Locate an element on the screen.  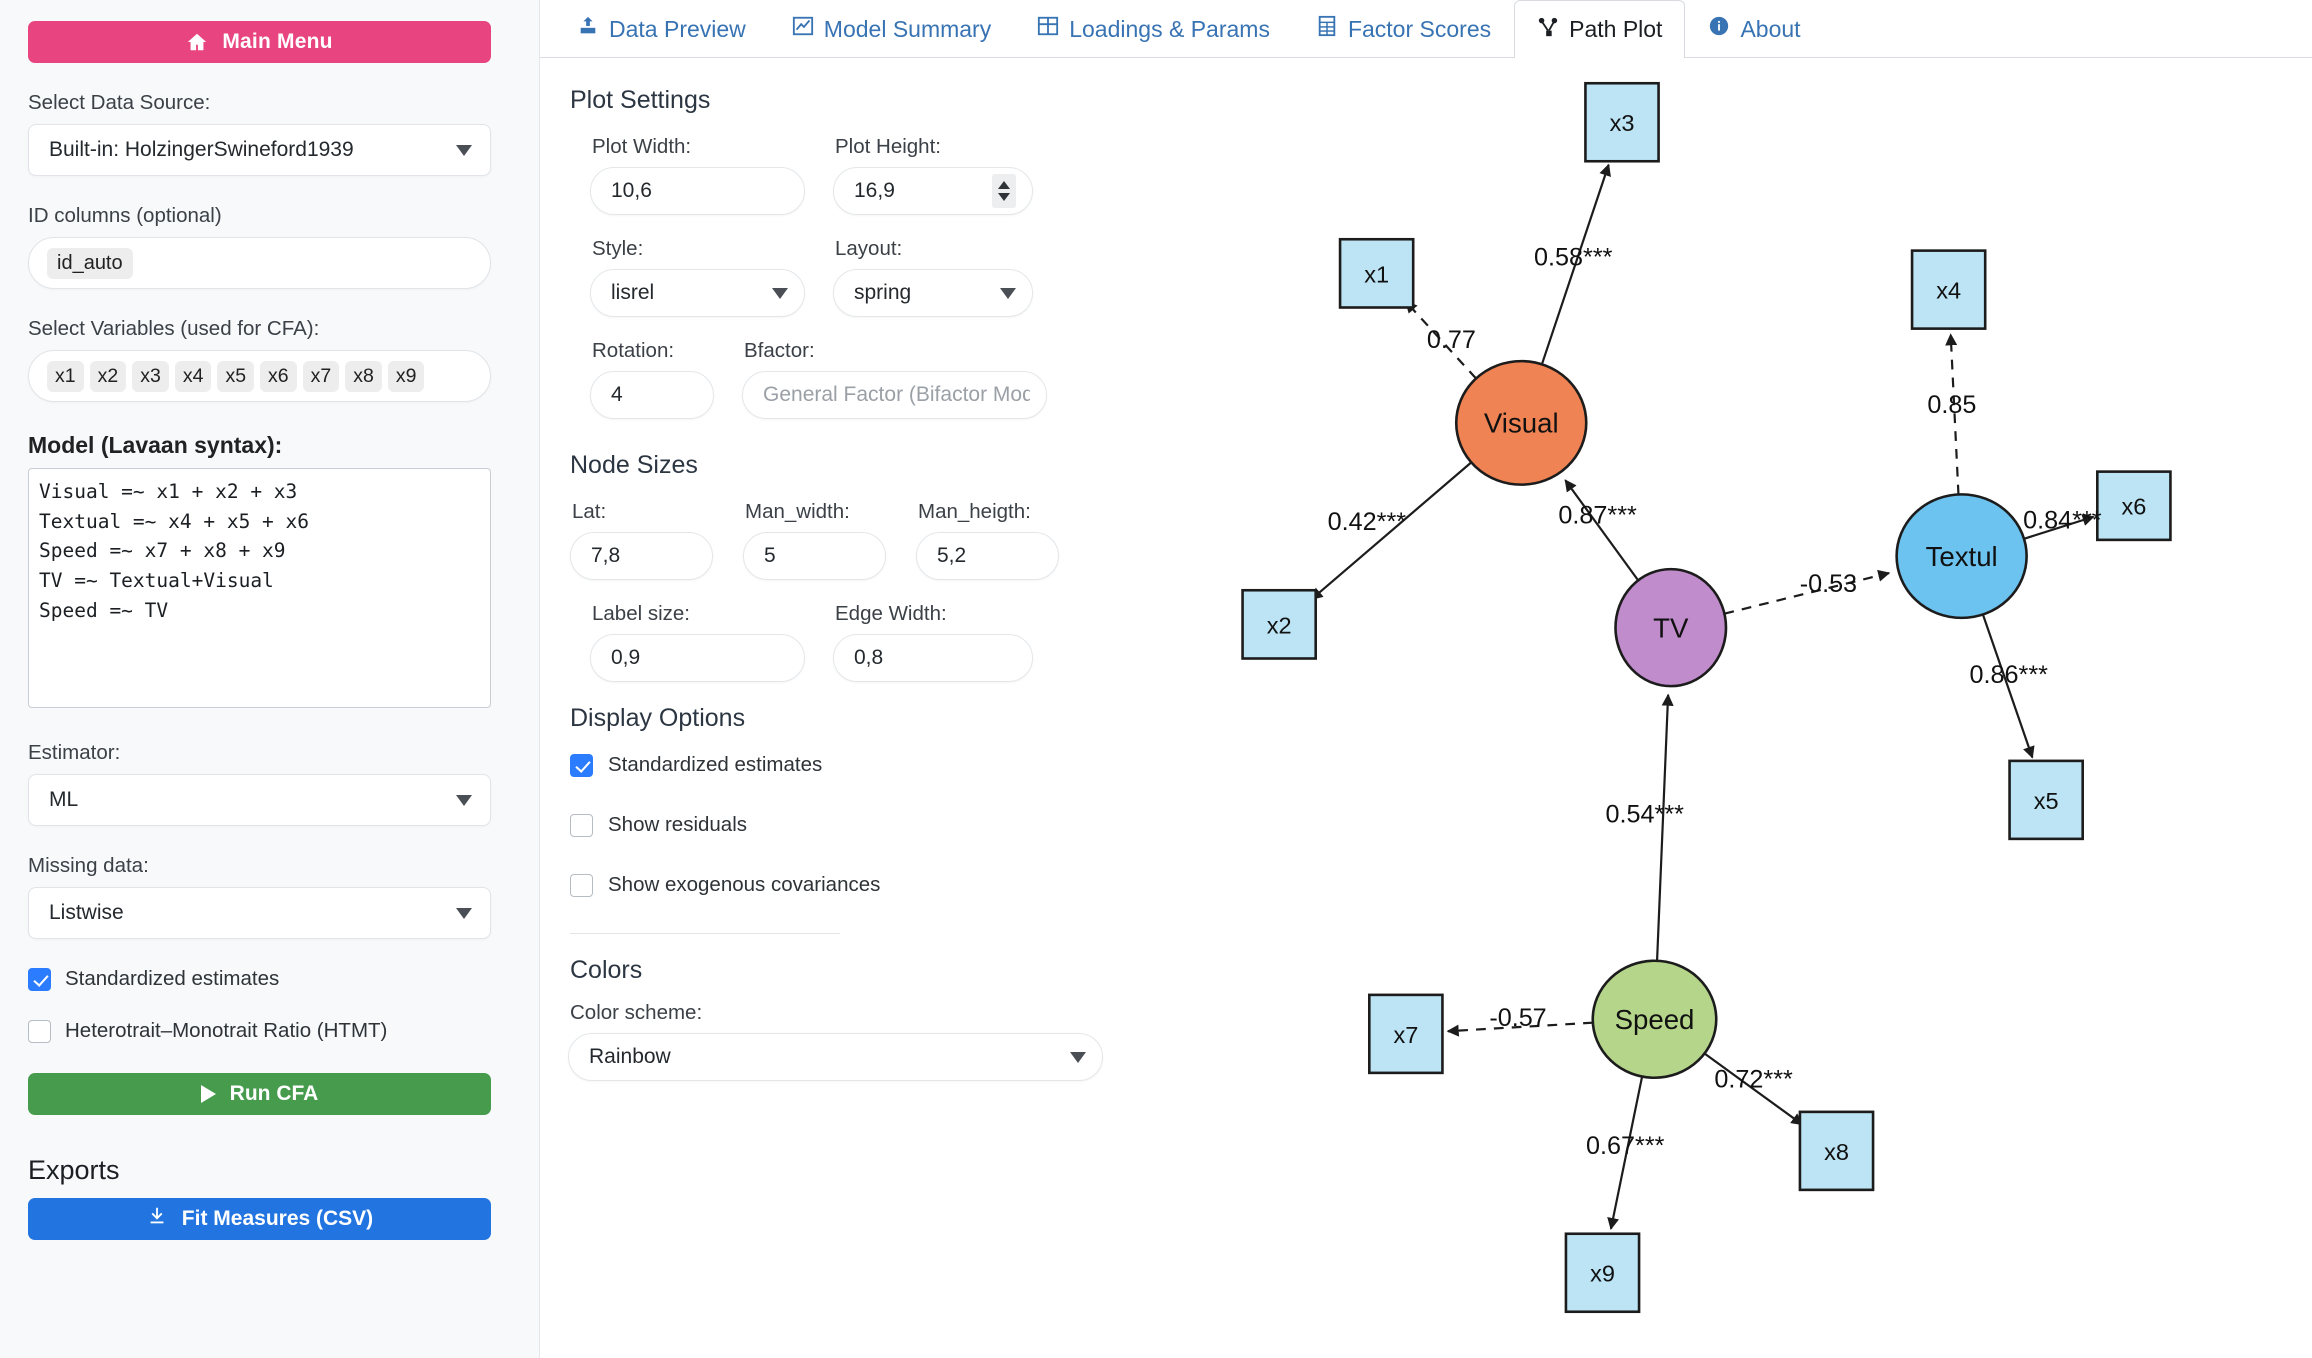
manifest-node: x3 is located at coordinates (1622, 122).